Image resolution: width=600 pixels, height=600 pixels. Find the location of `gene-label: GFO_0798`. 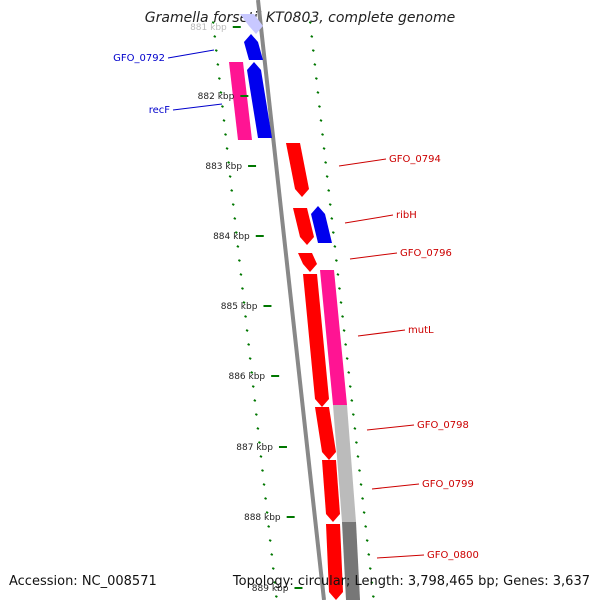

gene-label: GFO_0798 is located at coordinates (443, 425).